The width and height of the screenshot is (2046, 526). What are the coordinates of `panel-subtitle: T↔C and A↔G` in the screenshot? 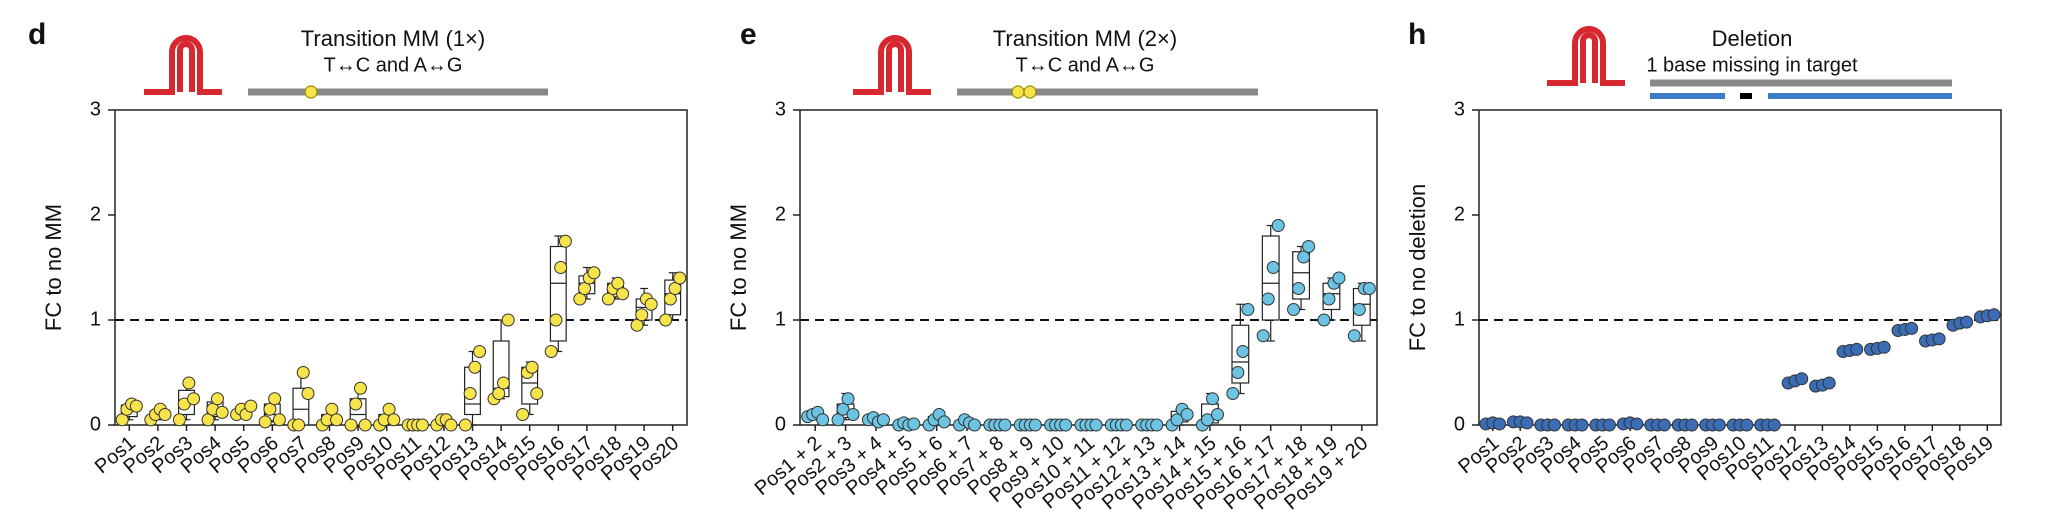 It's located at (393, 65).